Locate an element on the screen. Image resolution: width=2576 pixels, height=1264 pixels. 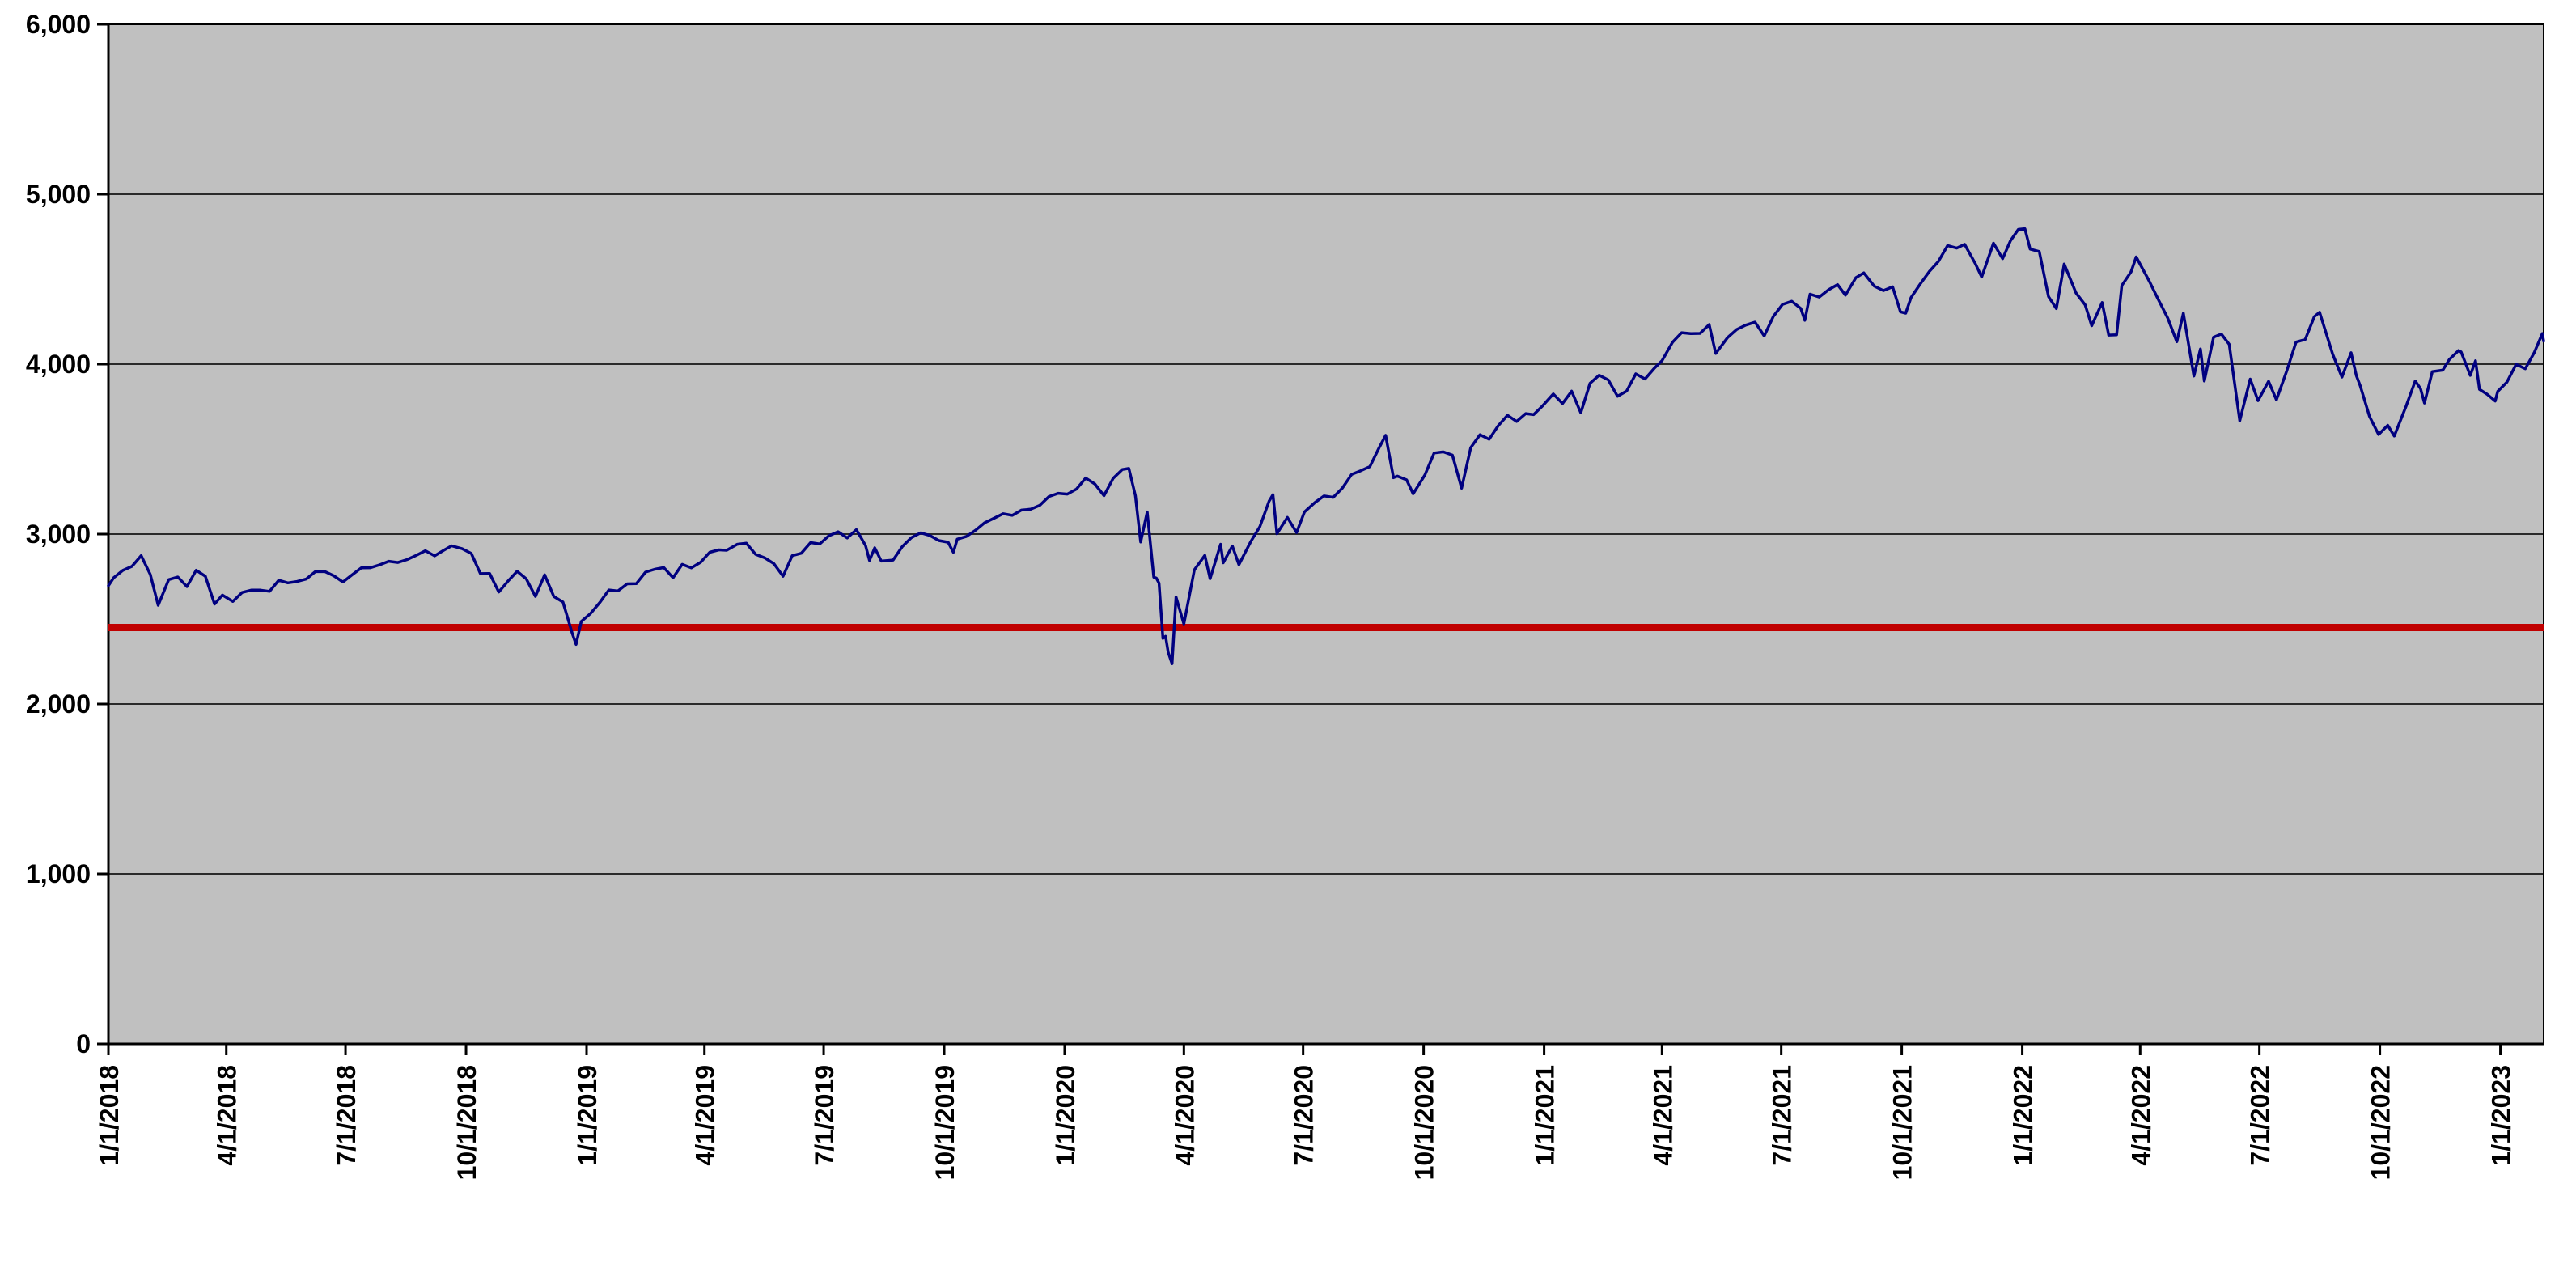
x-axis-tick-label: 4/1/2020 is located at coordinates (1184, 1115).